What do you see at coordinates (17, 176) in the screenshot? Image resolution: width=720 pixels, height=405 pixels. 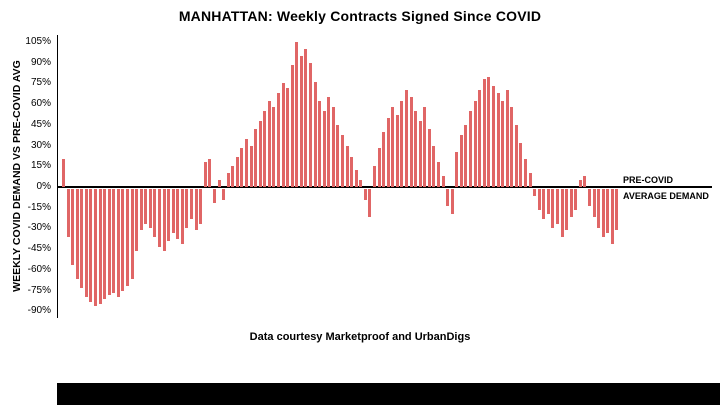 I see `y-axis-label: WEEKLY COVID DEMAND VS PRE-COVID AVG` at bounding box center [17, 176].